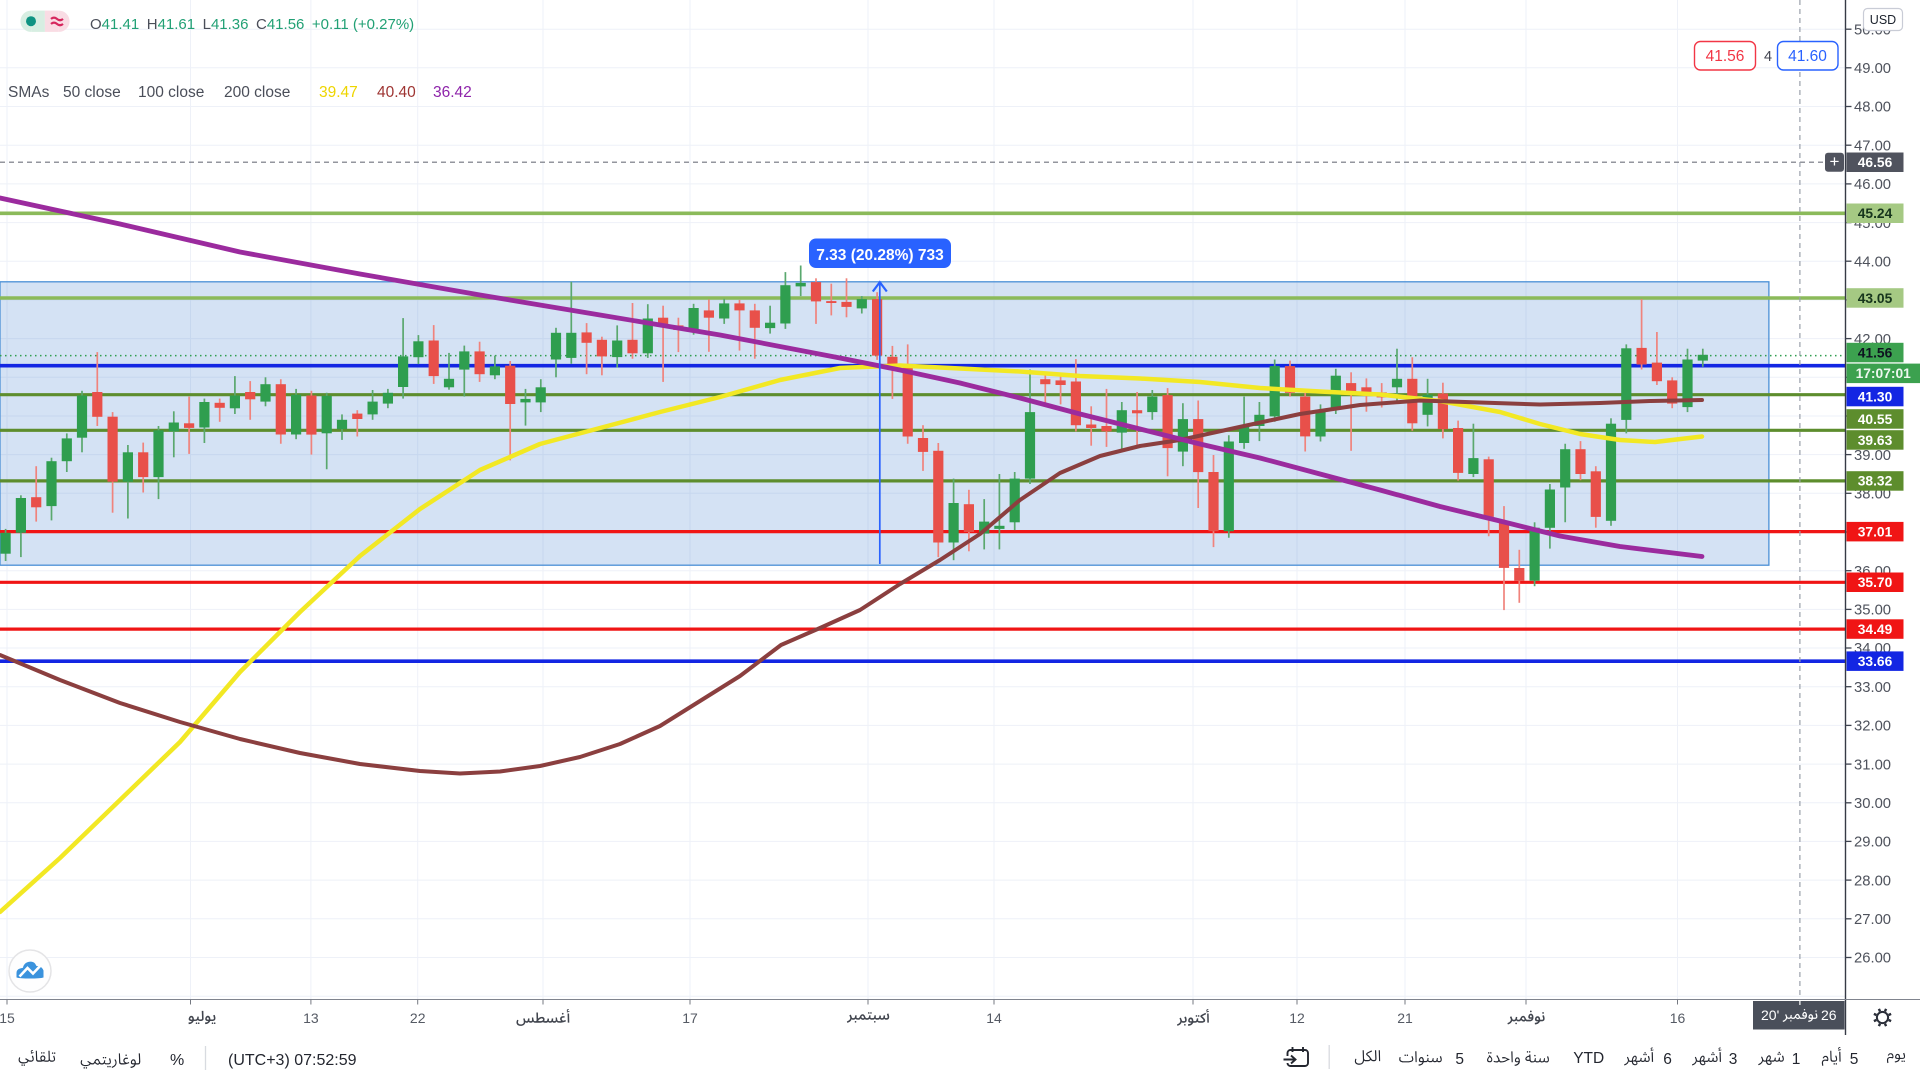 The width and height of the screenshot is (1920, 1080). Describe the element at coordinates (1829, 1015) in the screenshot. I see `svg-text: 26` at that location.